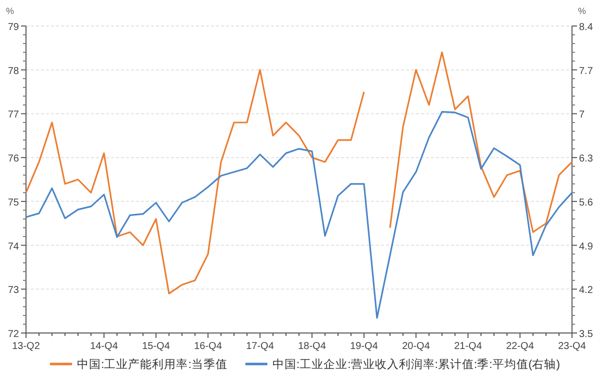 Image resolution: width=600 pixels, height=378 pixels. What do you see at coordinates (14, 71) in the screenshot?
I see `y-tick-label: 78` at bounding box center [14, 71].